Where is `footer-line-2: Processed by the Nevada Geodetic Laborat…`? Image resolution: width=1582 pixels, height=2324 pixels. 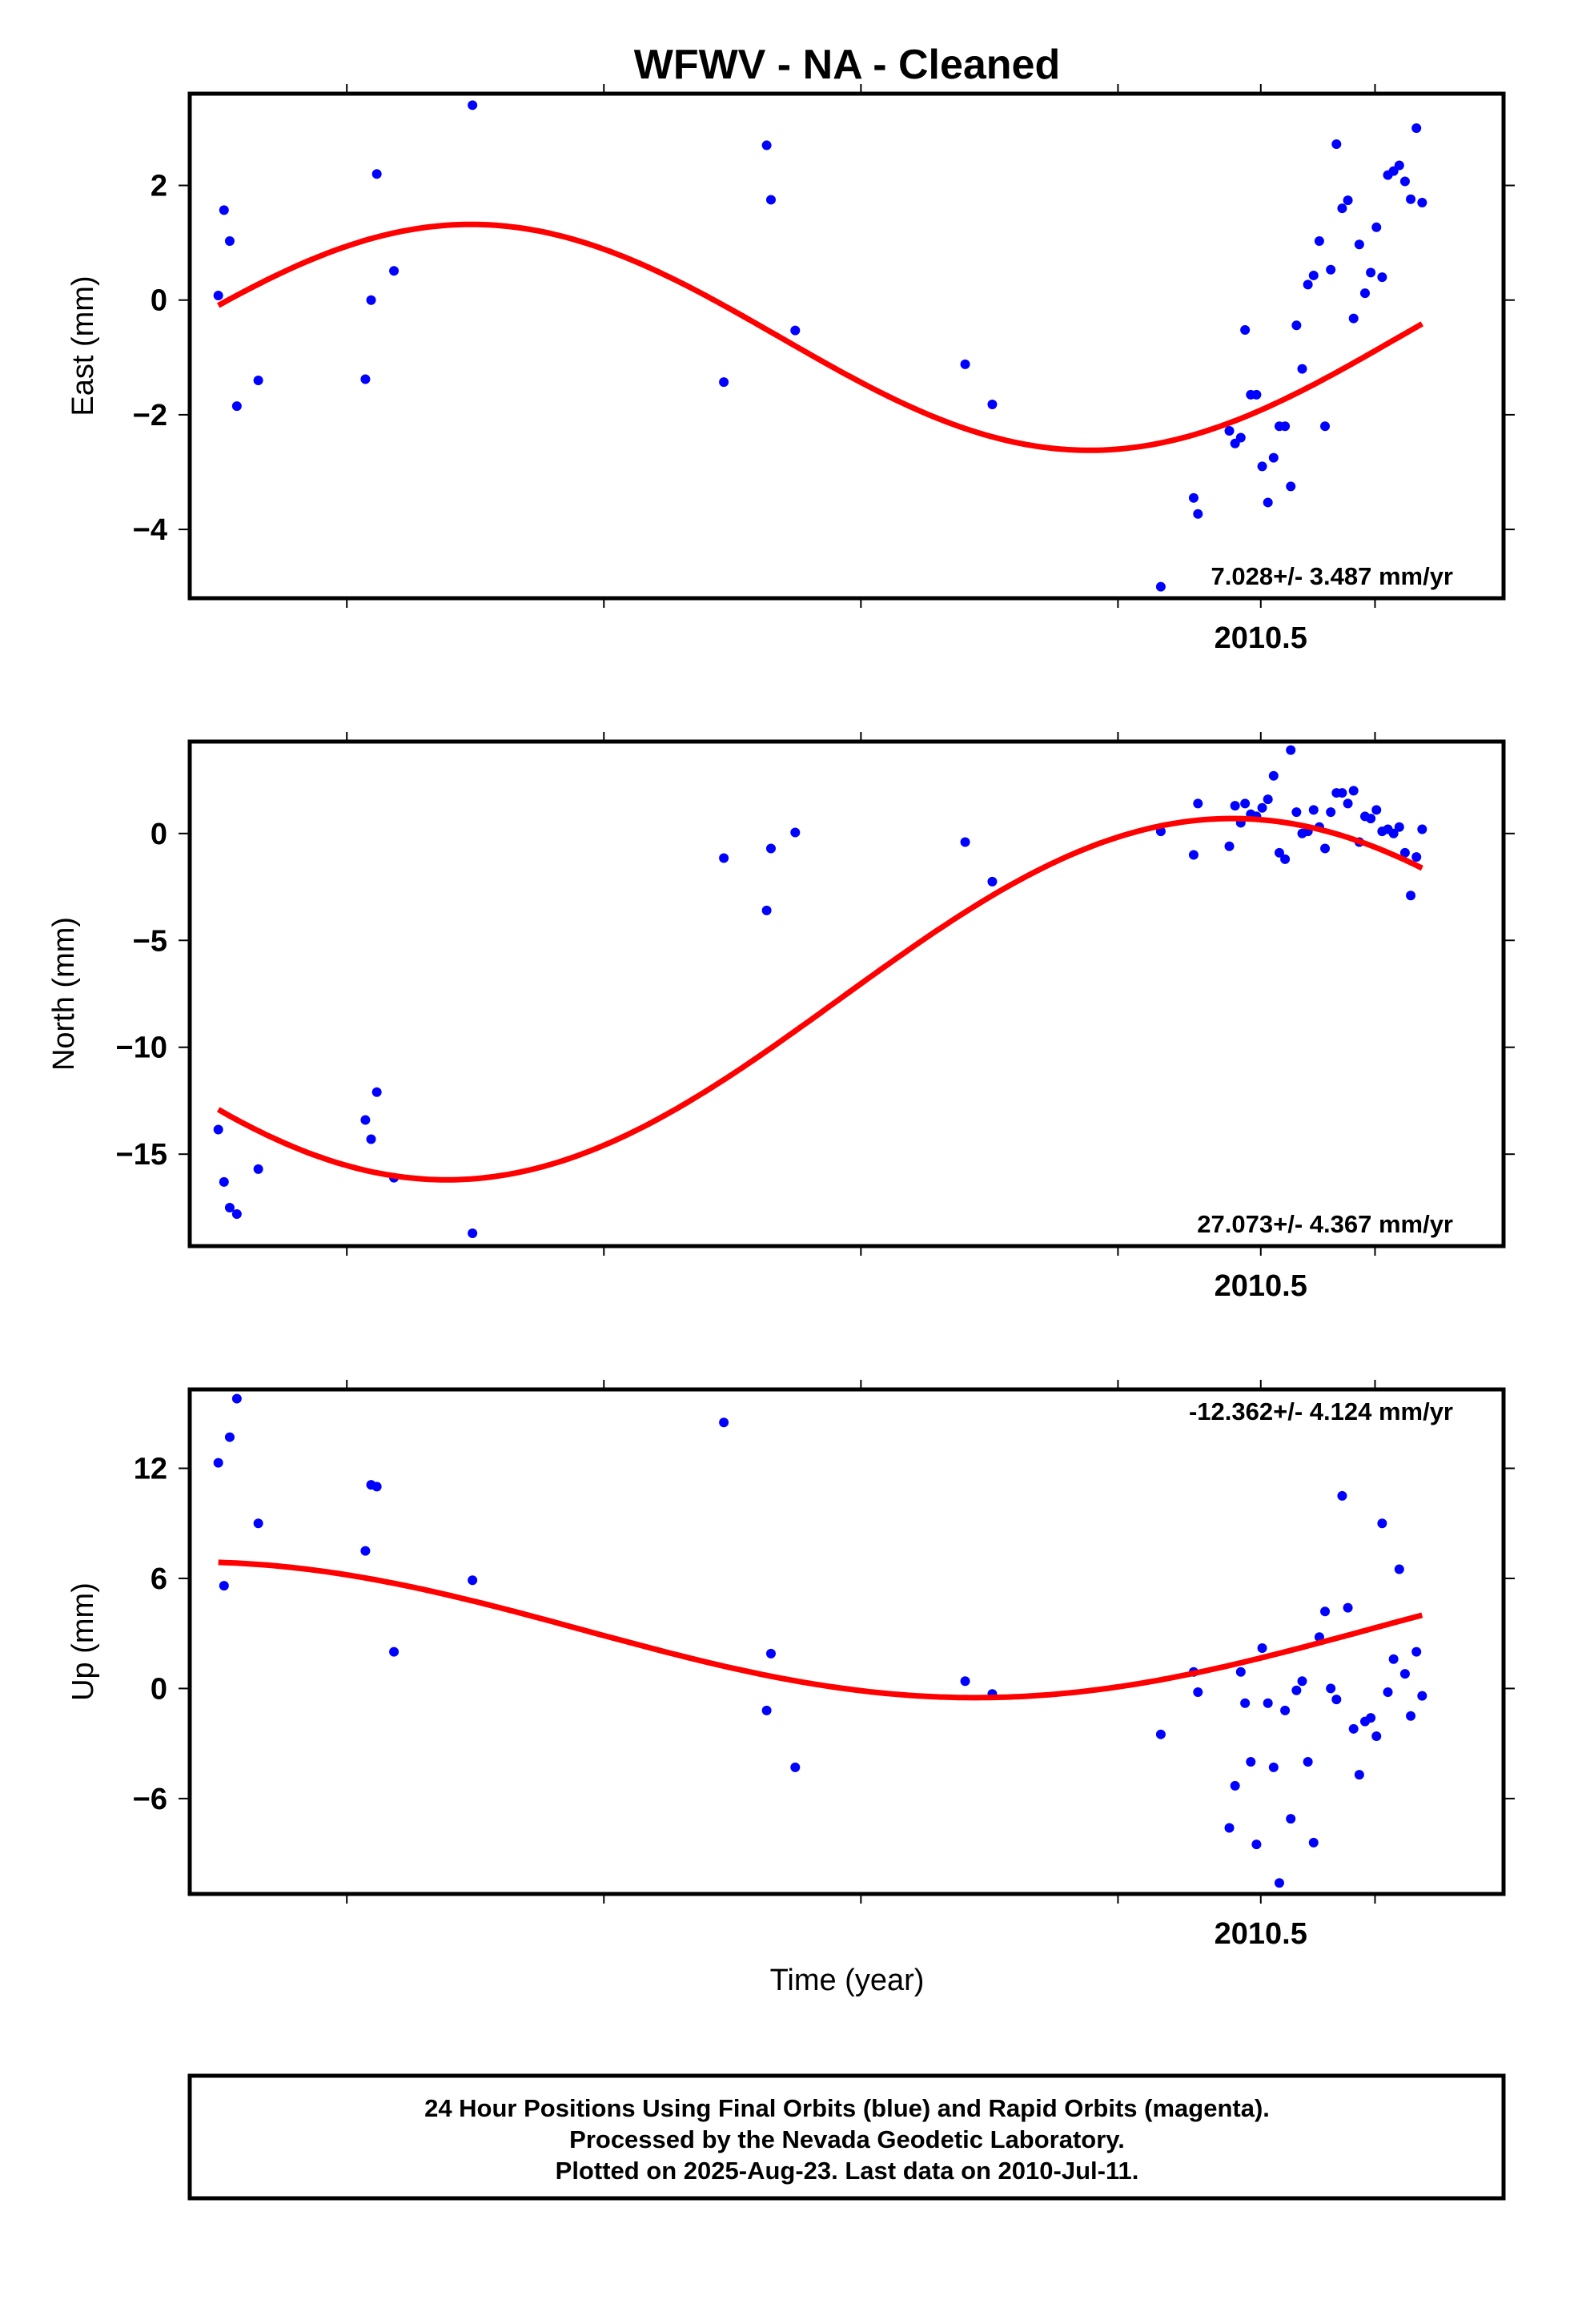
footer-line-2: Processed by the Nevada Geodetic Laborat… is located at coordinates (847, 2139).